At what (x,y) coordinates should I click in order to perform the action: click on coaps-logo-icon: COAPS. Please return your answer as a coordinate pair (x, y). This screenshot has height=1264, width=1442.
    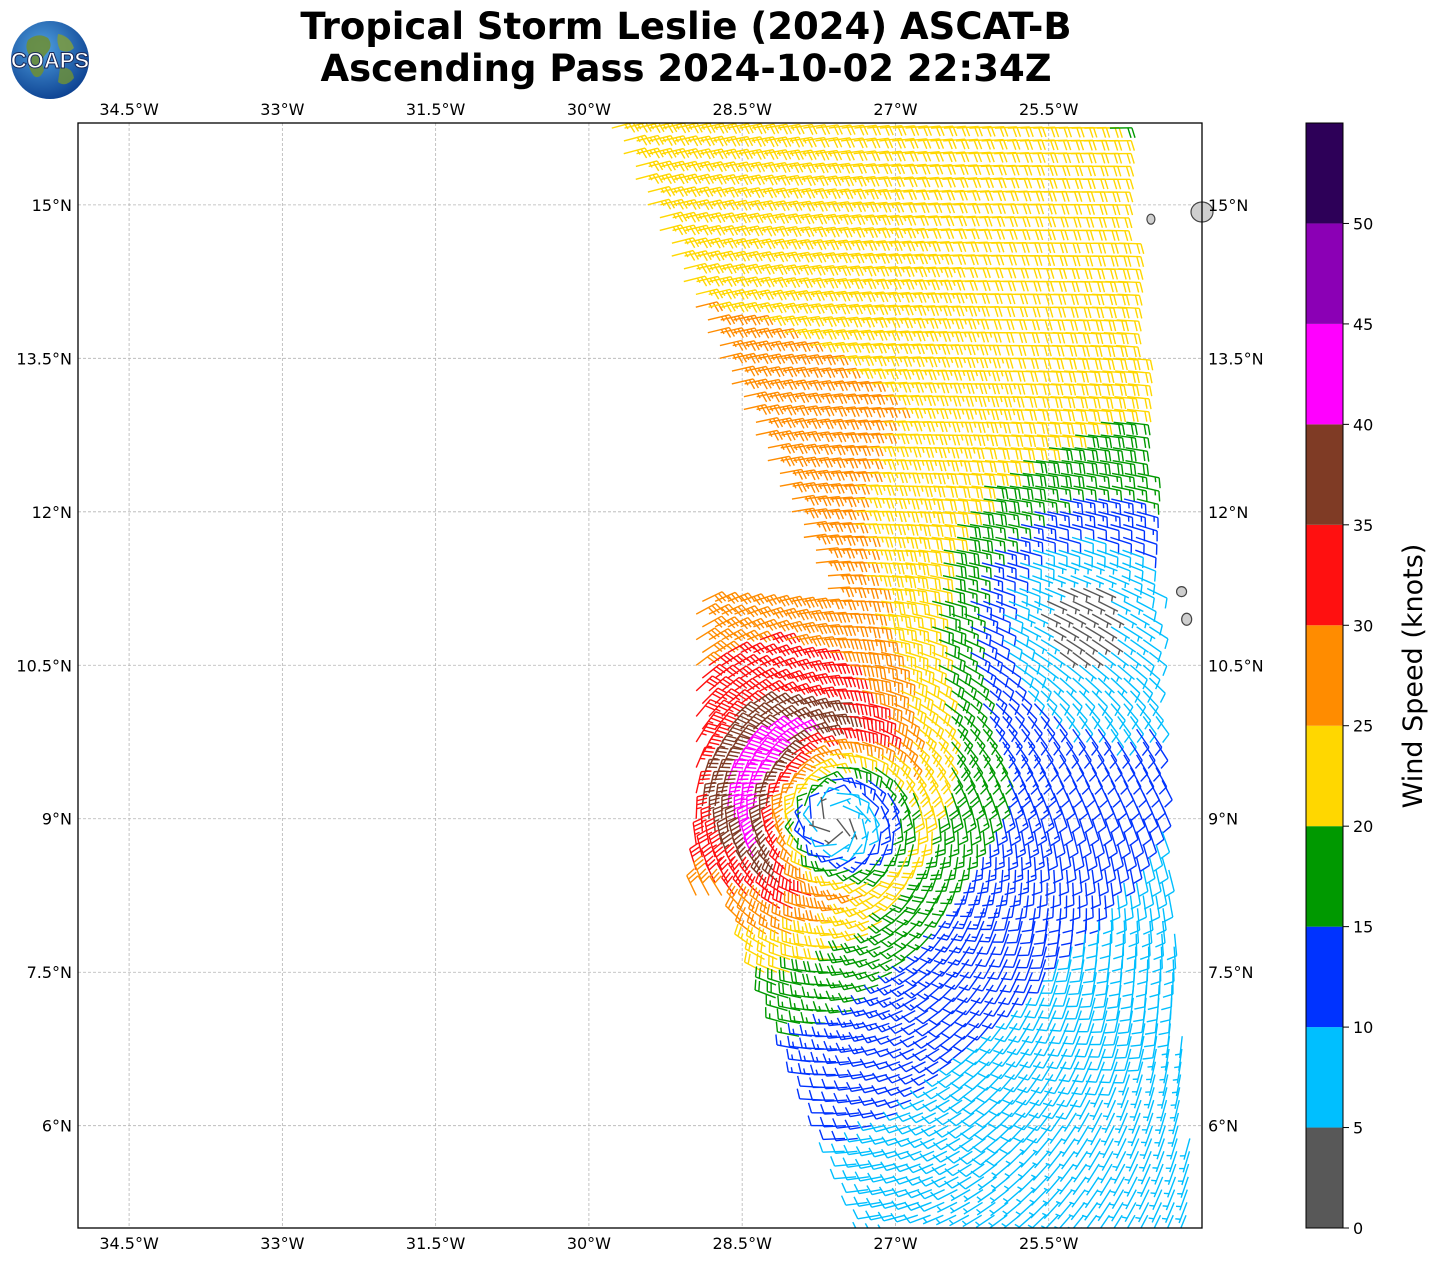
    Looking at the image, I should click on (50, 60).